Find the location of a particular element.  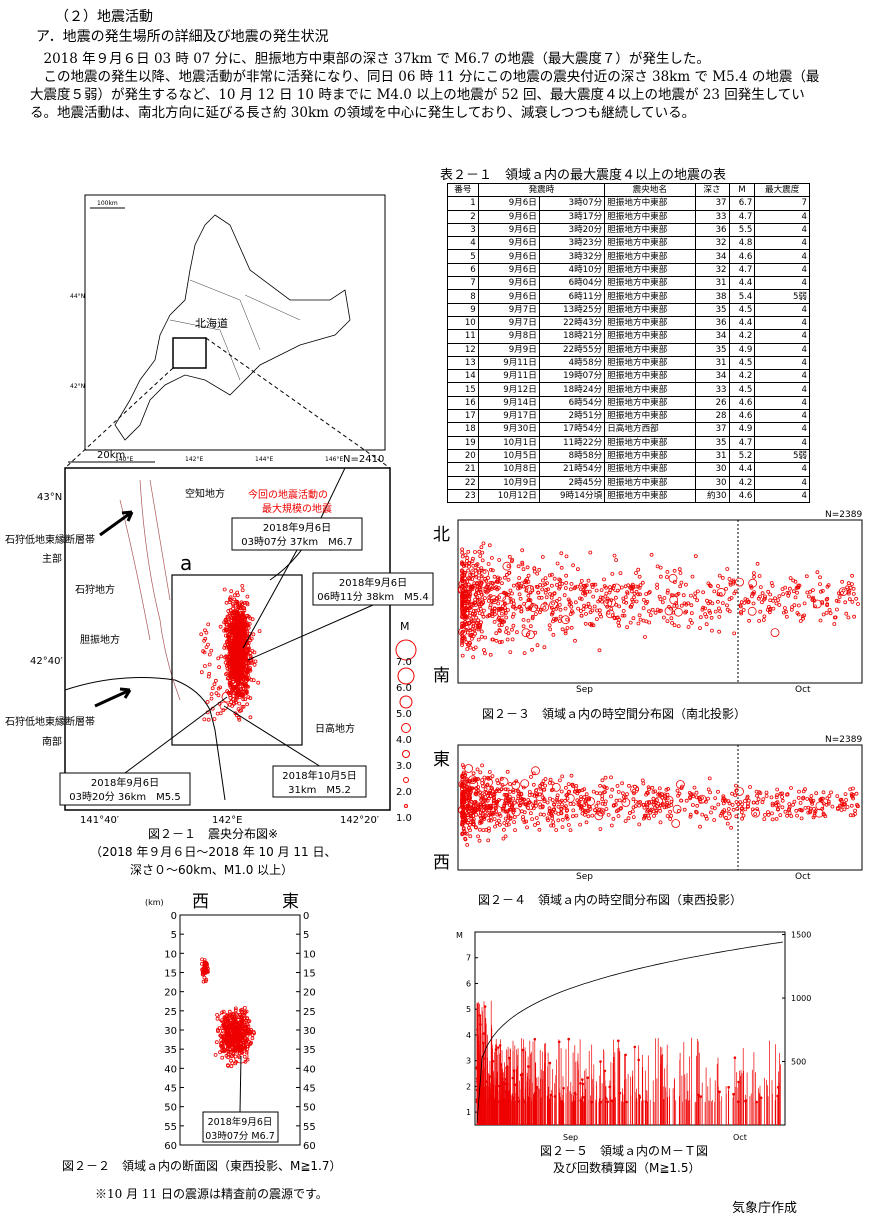

table-cell: 22時55分 is located at coordinates (572, 349).